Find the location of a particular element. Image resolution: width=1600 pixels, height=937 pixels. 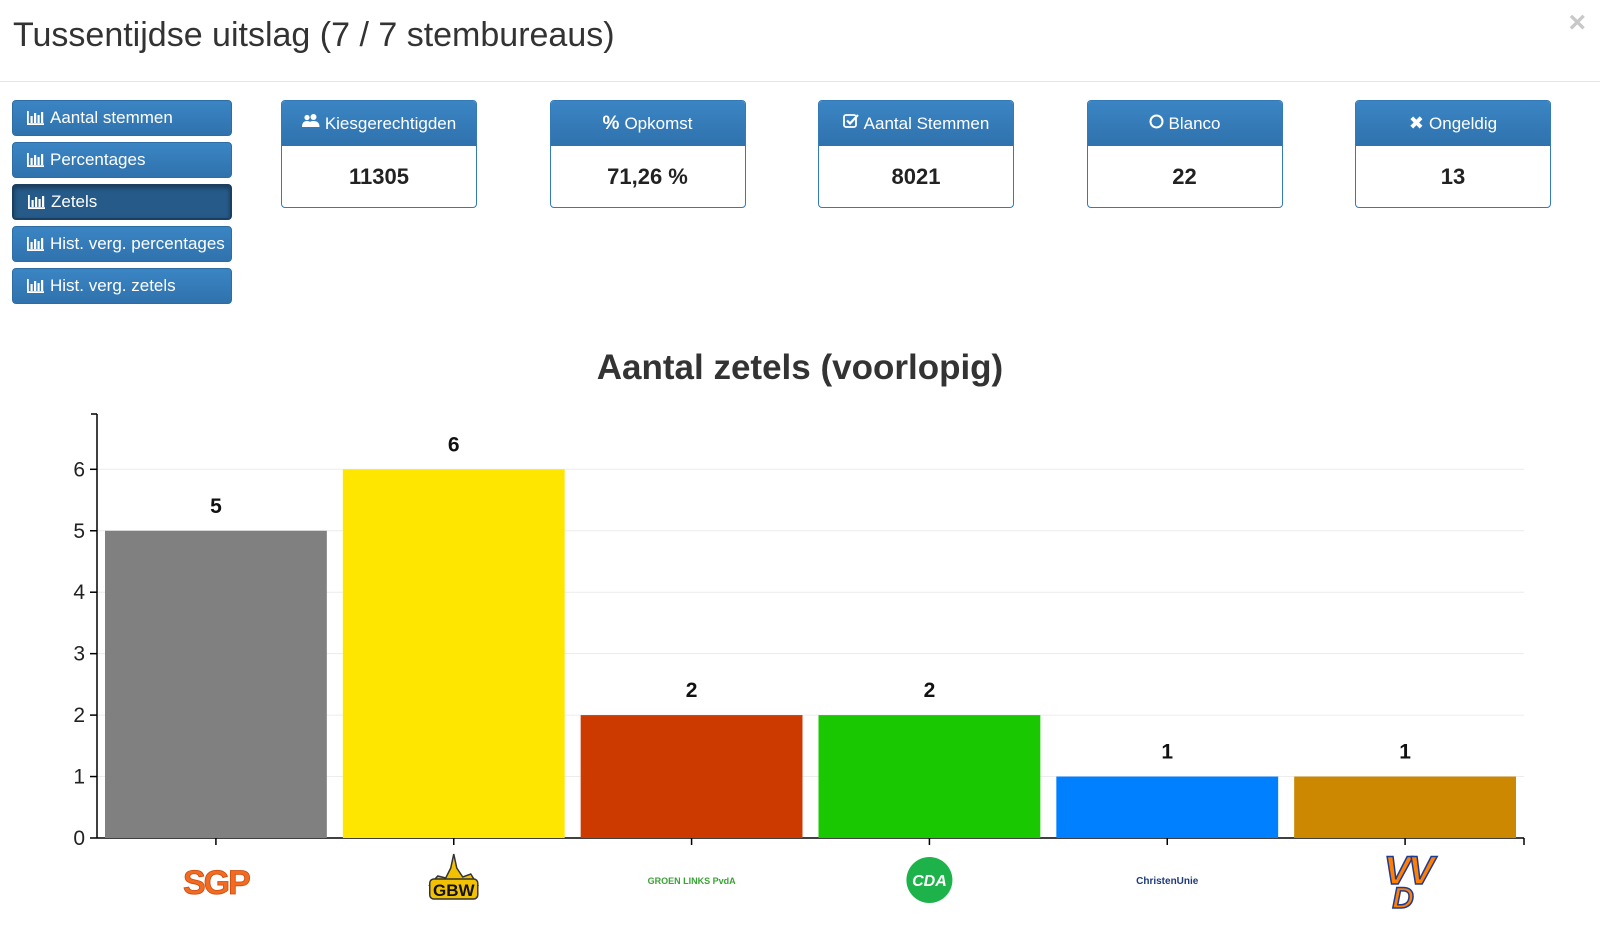

y-tick-label: 1 is located at coordinates (79, 777).